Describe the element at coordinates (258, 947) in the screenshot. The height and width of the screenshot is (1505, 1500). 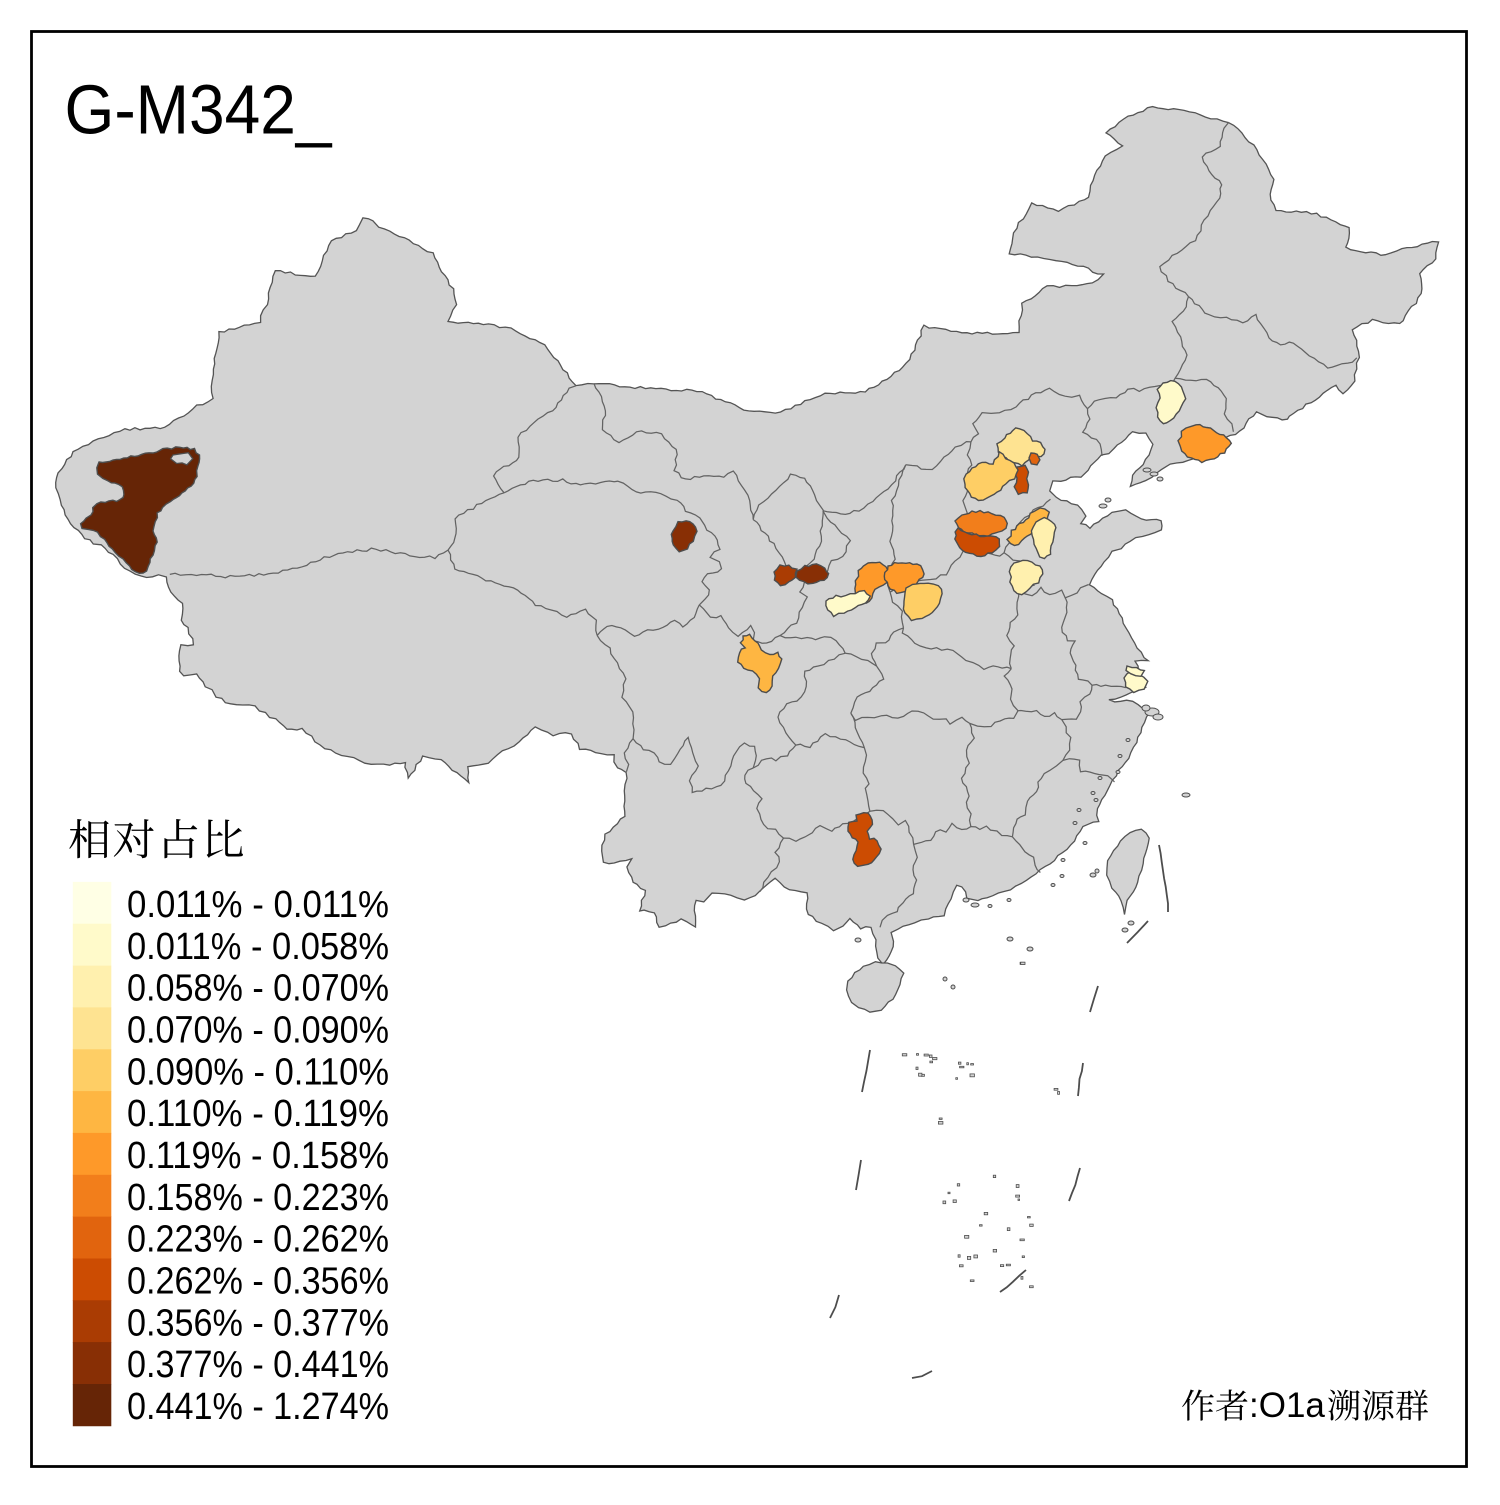
I see `svg-text: 0.011% - 0.058%` at that location.